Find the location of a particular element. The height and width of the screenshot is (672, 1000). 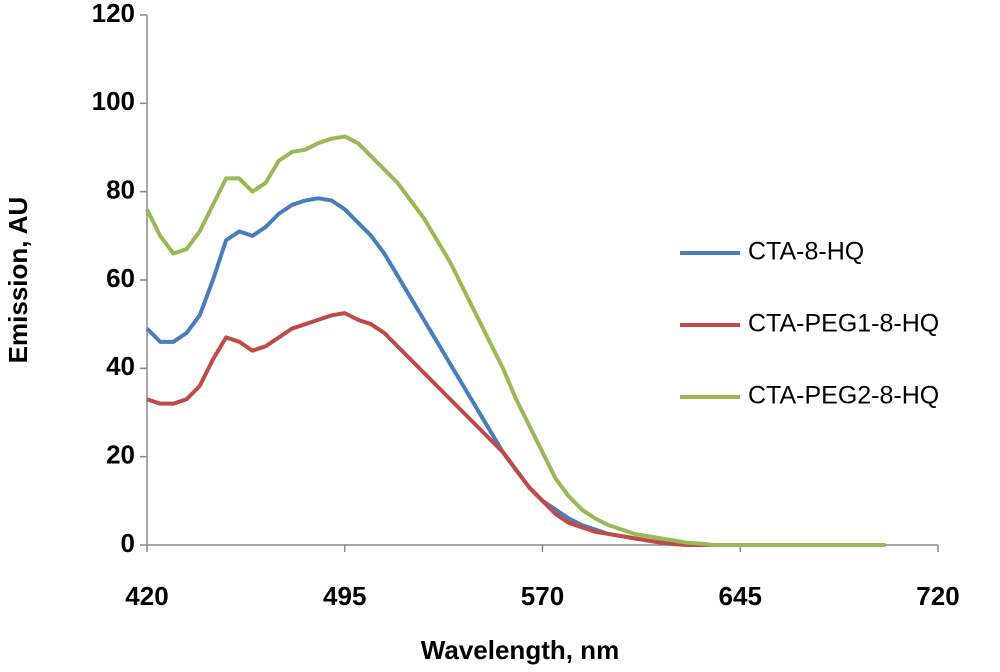

y-tick-label: 40 is located at coordinates (120, 366).